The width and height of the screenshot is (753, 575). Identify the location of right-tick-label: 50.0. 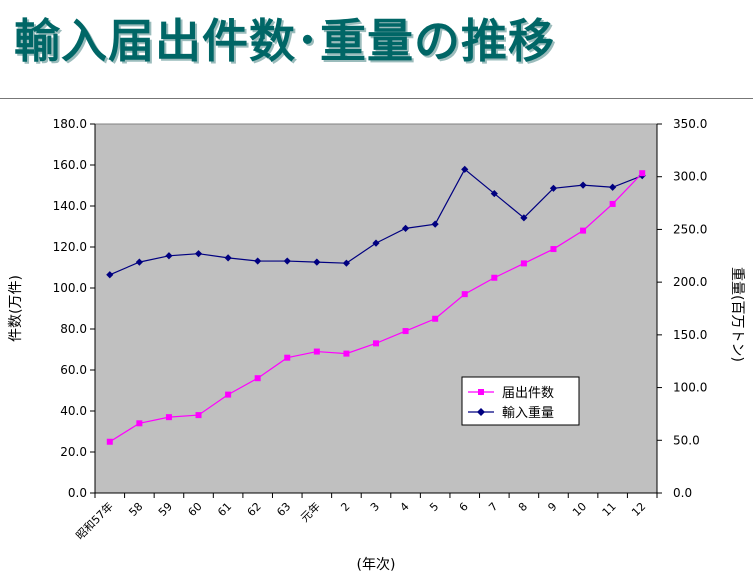
(686, 440).